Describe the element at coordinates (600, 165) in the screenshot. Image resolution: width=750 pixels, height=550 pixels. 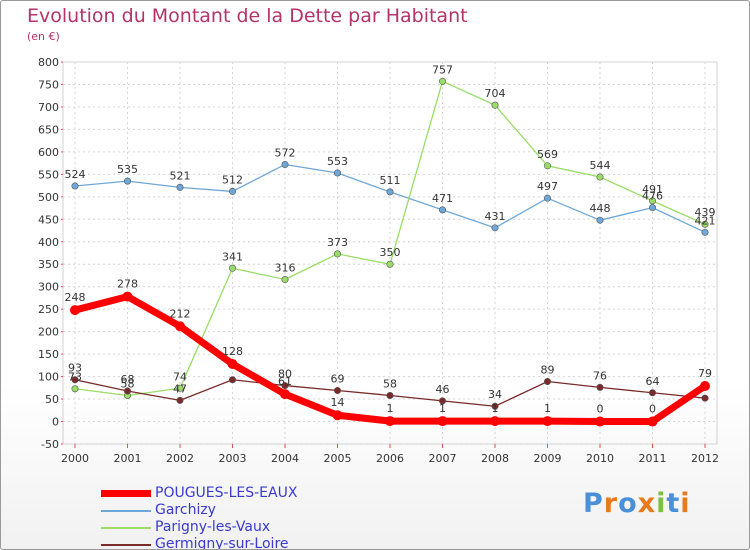
I see `data-label: 544` at that location.